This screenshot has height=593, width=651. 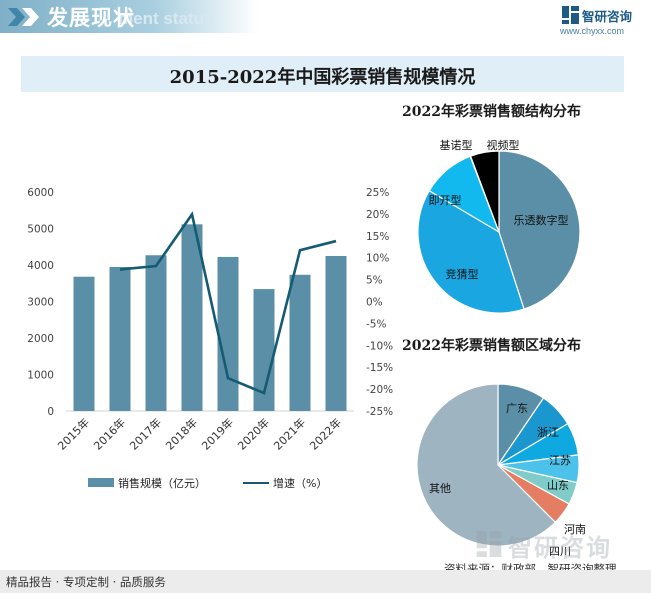 What do you see at coordinates (491, 346) in the screenshot?
I see `pie2-title: 2022年彩票销售额区域分布` at bounding box center [491, 346].